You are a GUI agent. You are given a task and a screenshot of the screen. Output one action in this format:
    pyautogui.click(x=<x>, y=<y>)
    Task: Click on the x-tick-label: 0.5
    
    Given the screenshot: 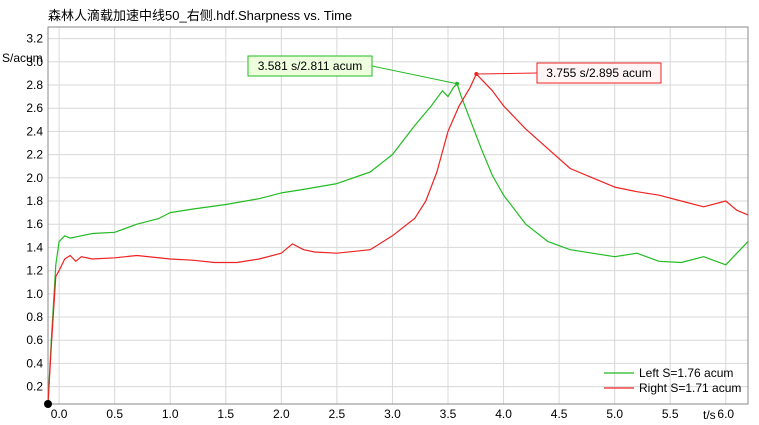 What is the action you would take?
    pyautogui.click(x=114, y=414)
    